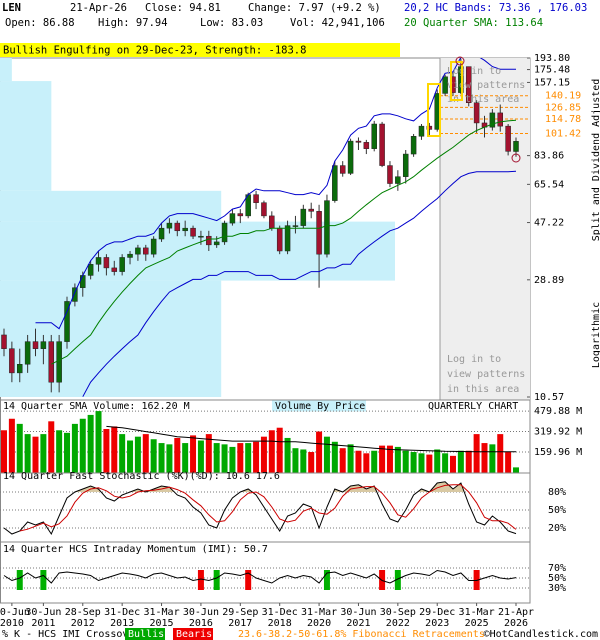 The height and width of the screenshot is (640, 600). I want to click on x-tick-label: 29-Dec, so click(437, 612).